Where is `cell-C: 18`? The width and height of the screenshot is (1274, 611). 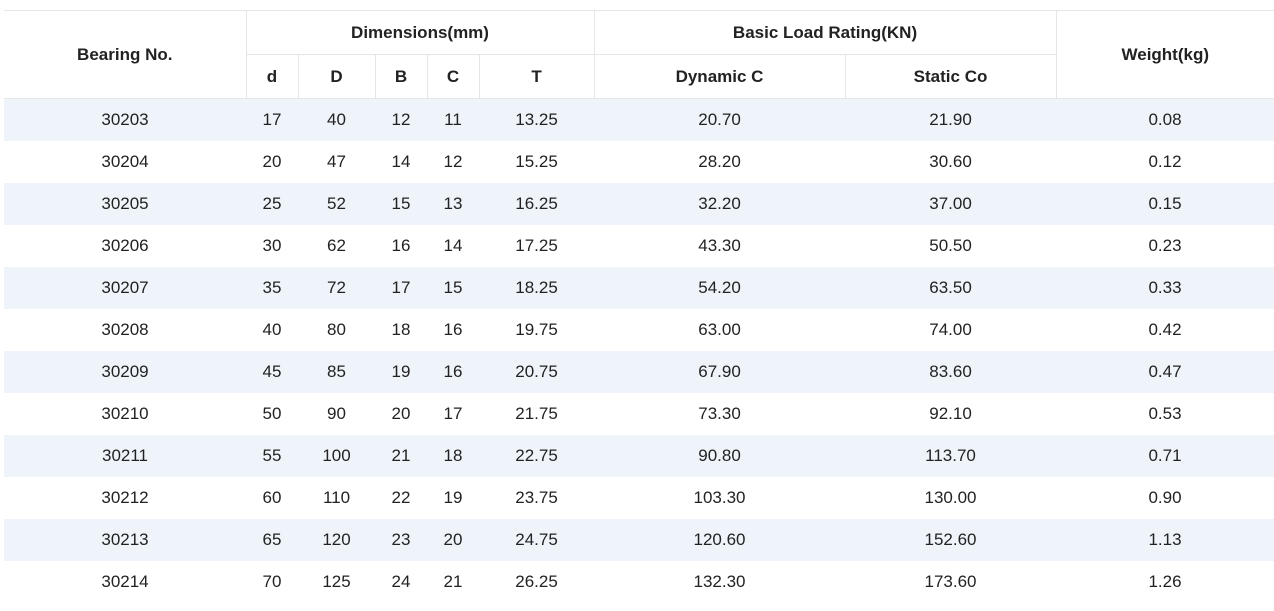 cell-C: 18 is located at coordinates (453, 456).